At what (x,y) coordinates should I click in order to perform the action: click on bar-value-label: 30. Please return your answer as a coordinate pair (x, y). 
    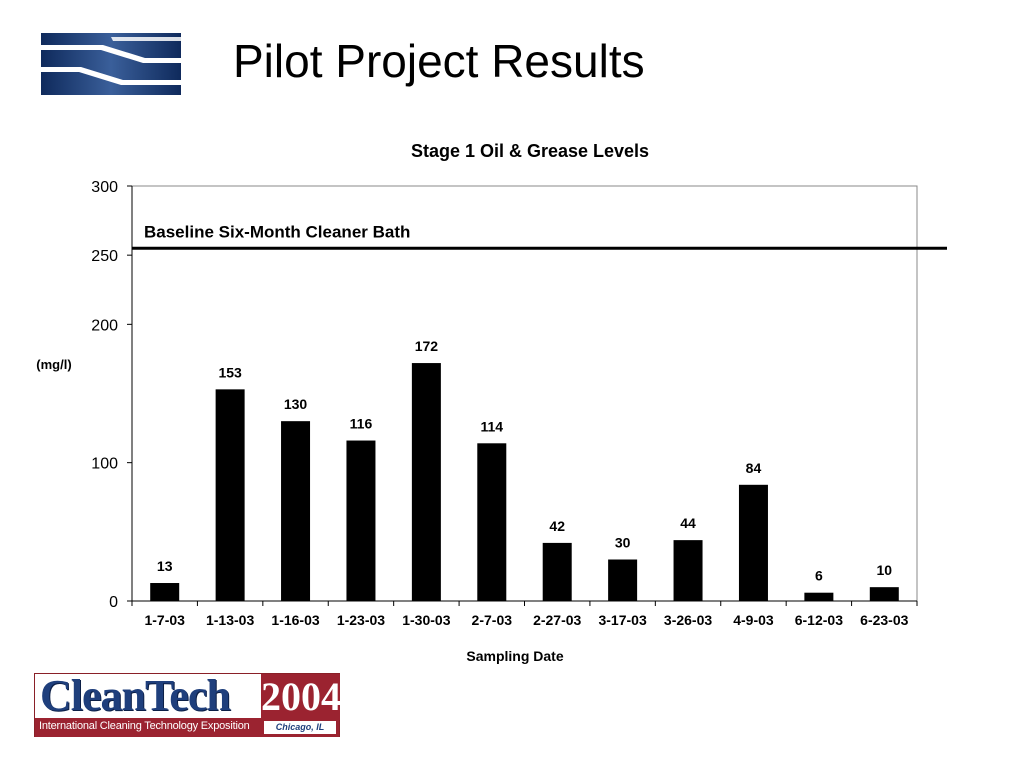
    Looking at the image, I should click on (623, 543).